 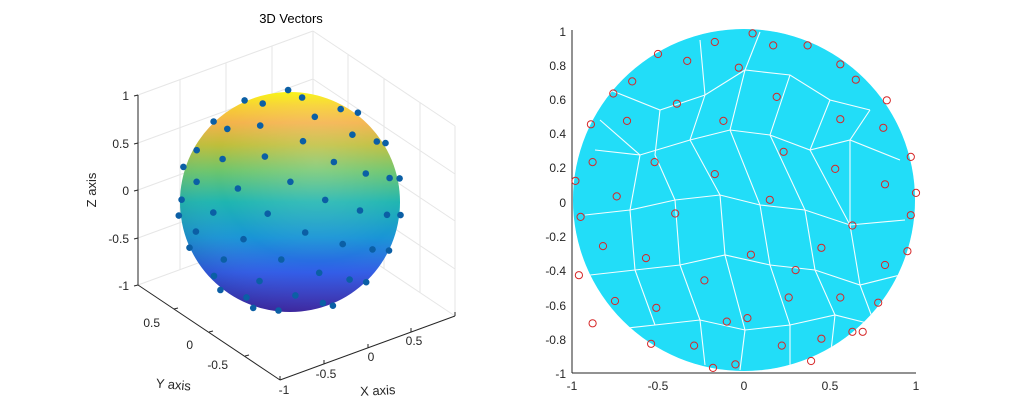 What do you see at coordinates (378, 390) in the screenshot?
I see `x-axis-label: X axis` at bounding box center [378, 390].